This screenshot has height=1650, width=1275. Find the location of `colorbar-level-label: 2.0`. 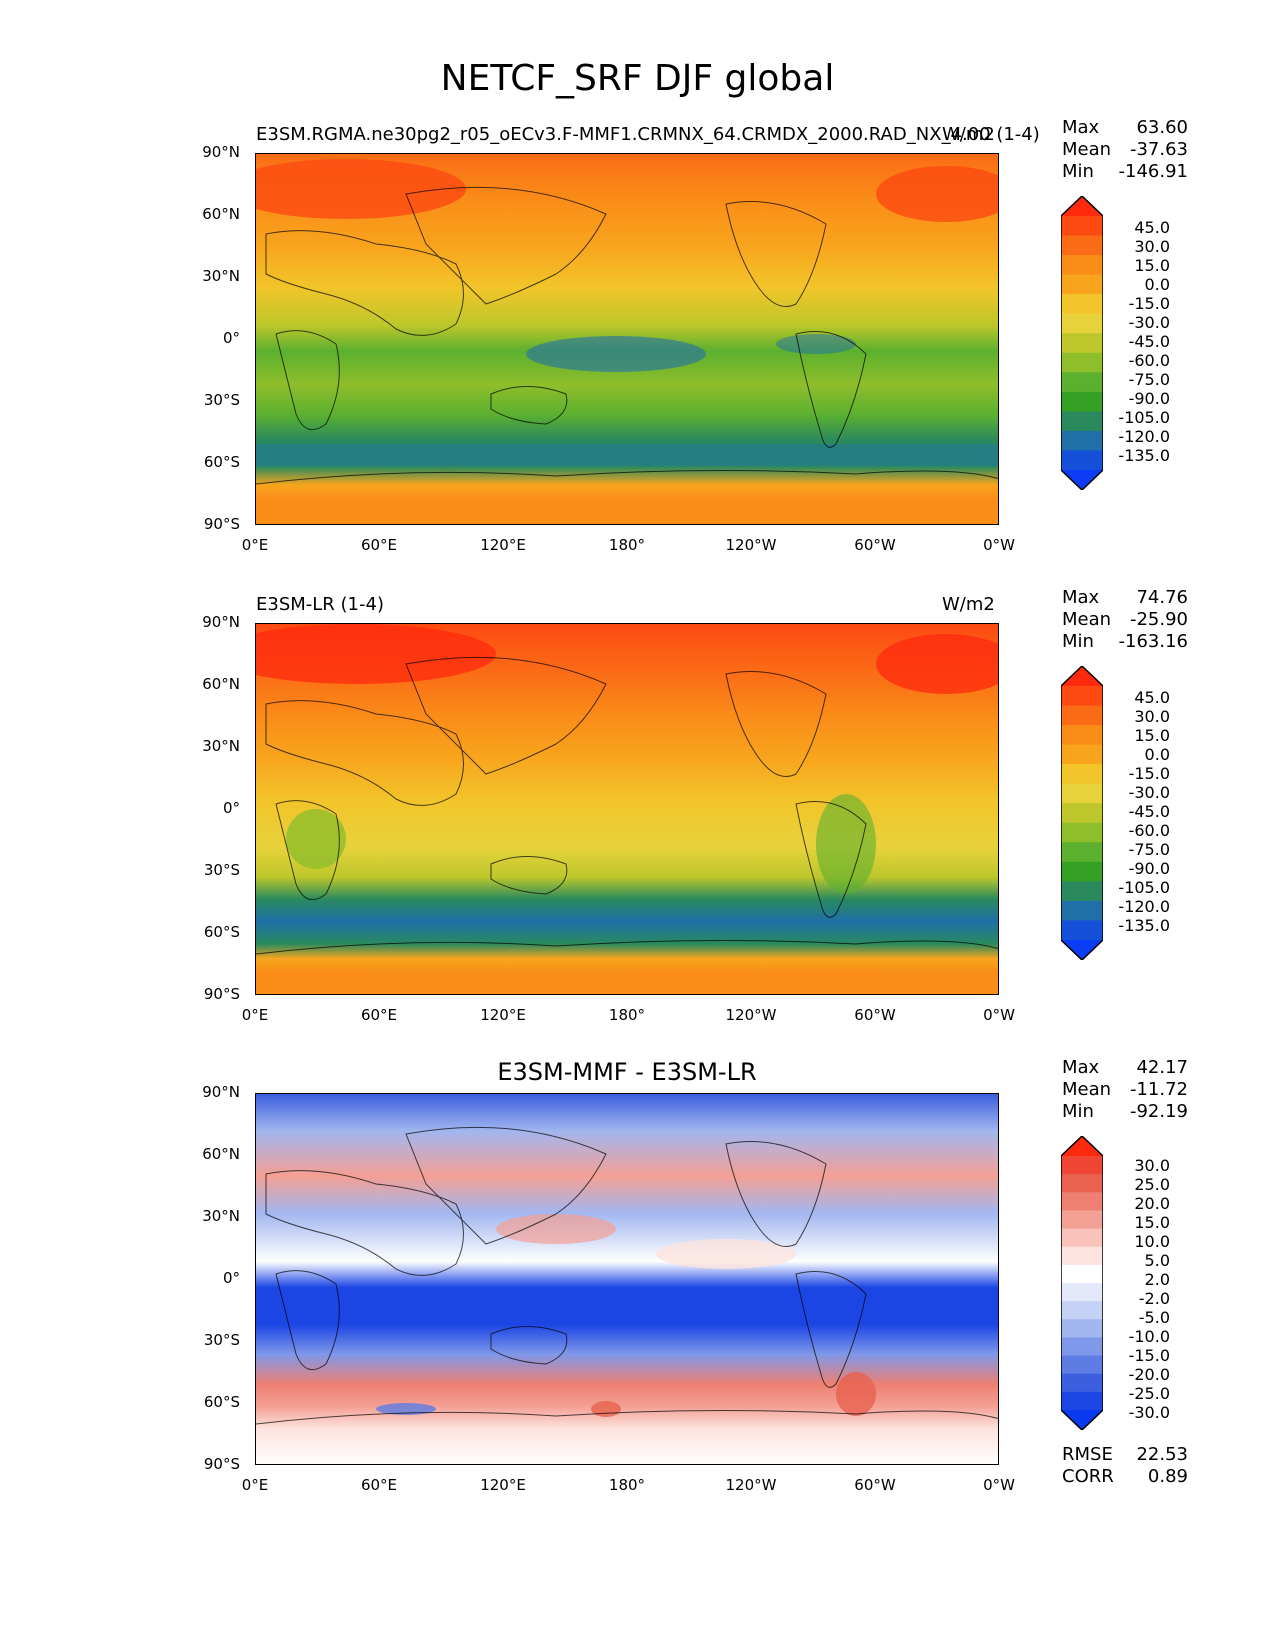

colorbar-level-label: 2.0 is located at coordinates (1157, 1279).